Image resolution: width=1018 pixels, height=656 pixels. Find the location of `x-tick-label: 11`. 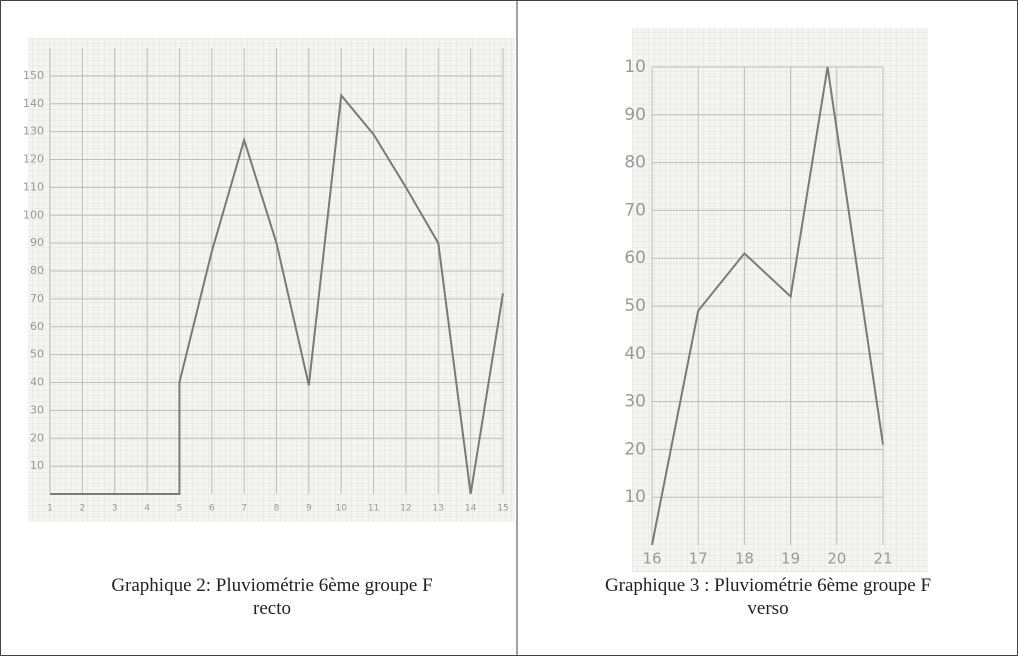

x-tick-label: 11 is located at coordinates (373, 509).